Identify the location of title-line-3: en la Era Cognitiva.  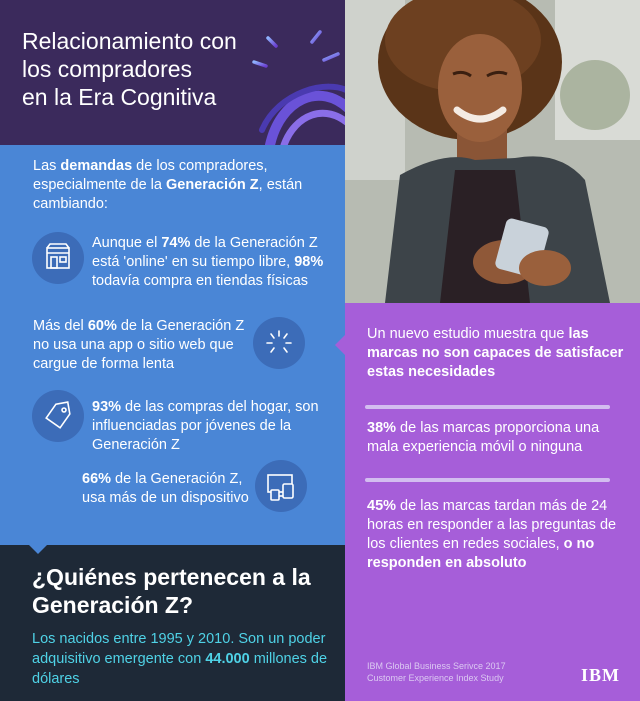
(119, 97).